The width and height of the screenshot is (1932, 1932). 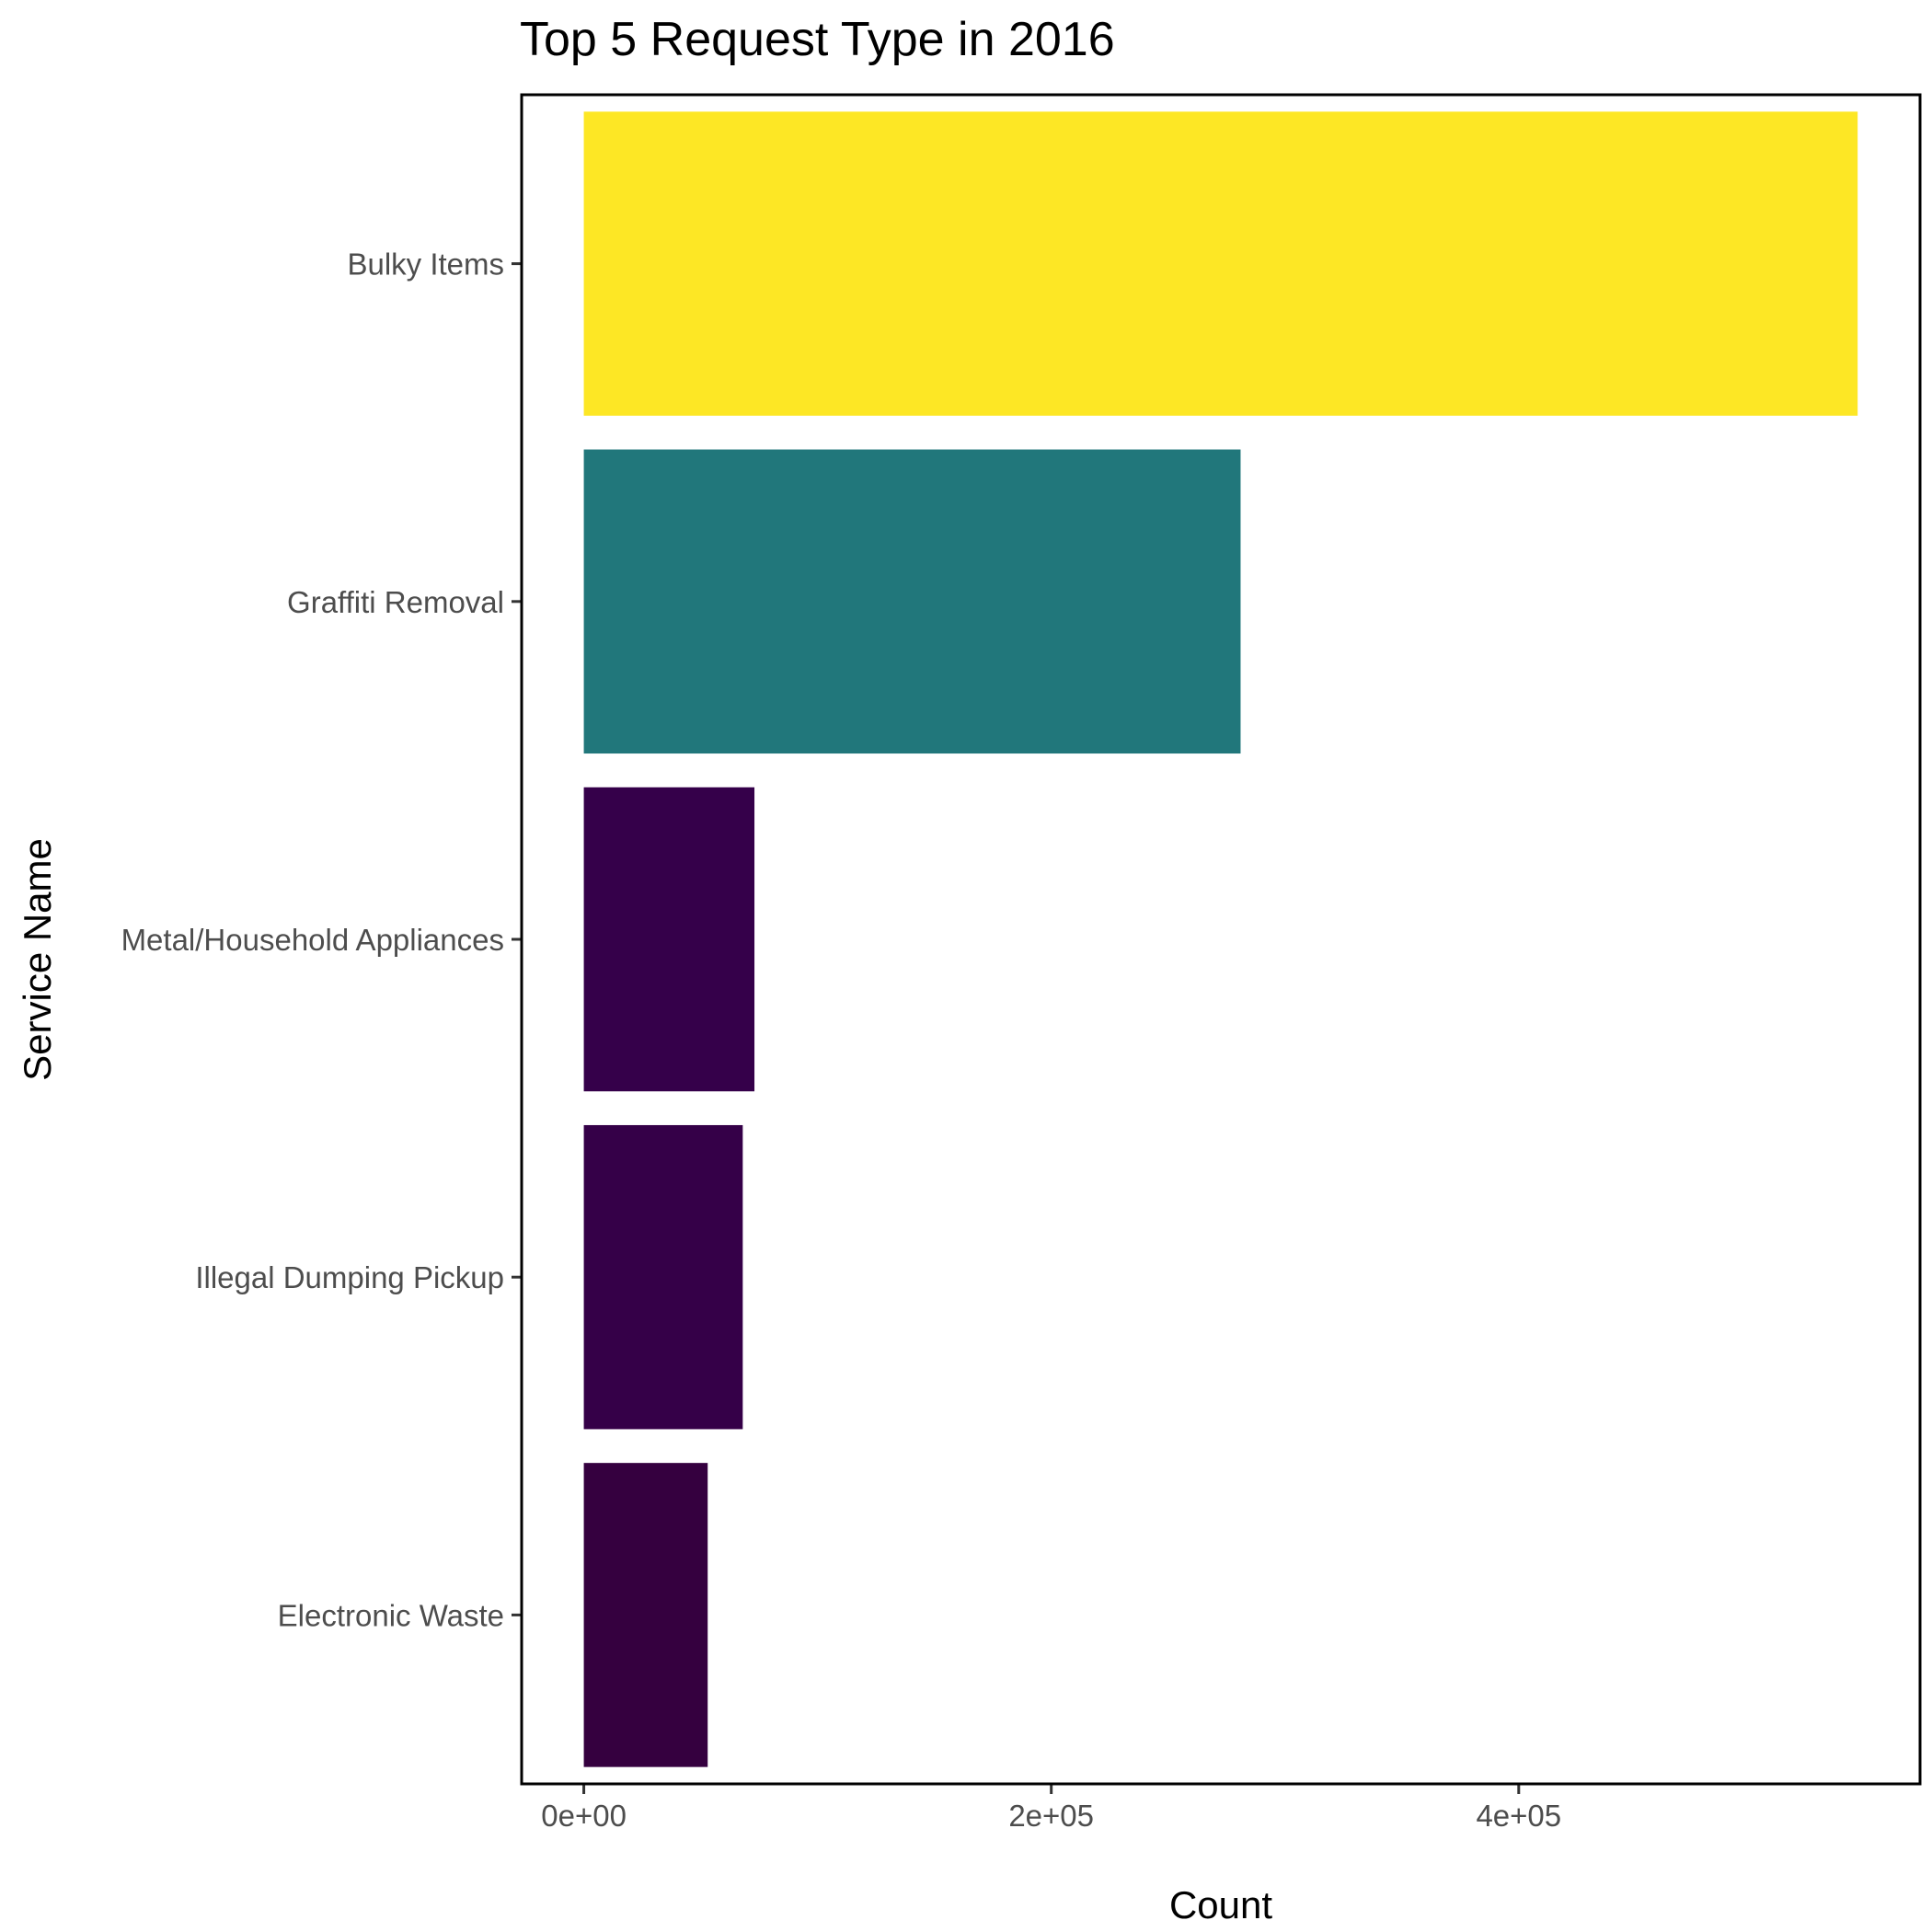 I want to click on chart-title: Top 5 Request Type in 2016, so click(x=817, y=39).